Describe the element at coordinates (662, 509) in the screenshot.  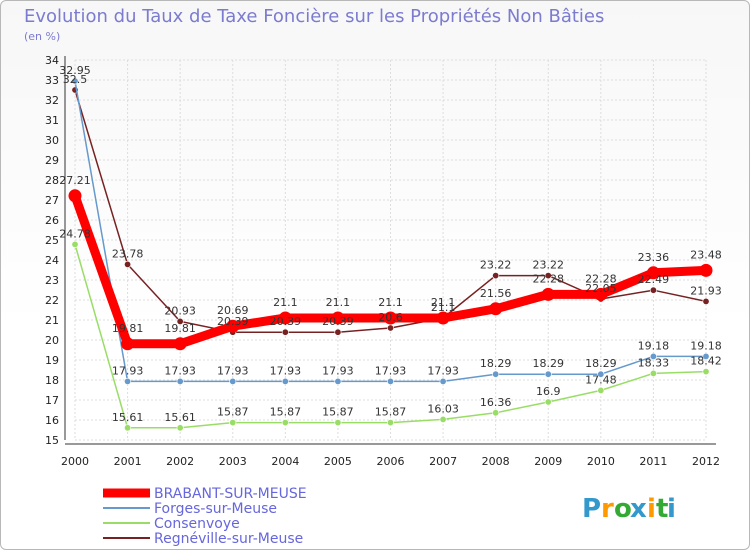
I see `logo-letter: t` at that location.